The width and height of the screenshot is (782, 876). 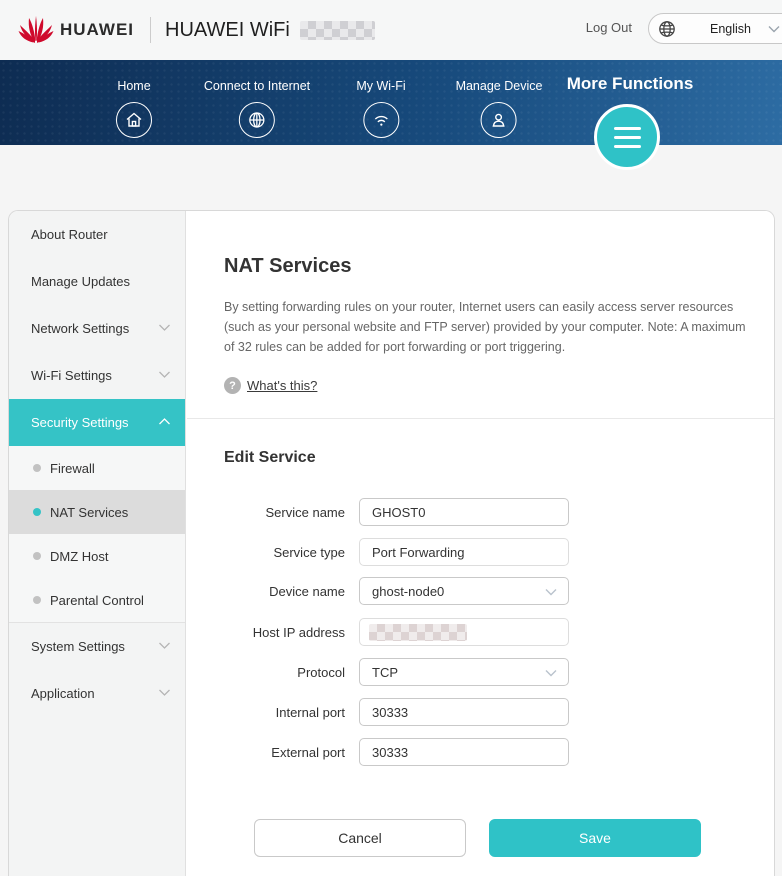 I want to click on external-port-input, so click(x=464, y=752).